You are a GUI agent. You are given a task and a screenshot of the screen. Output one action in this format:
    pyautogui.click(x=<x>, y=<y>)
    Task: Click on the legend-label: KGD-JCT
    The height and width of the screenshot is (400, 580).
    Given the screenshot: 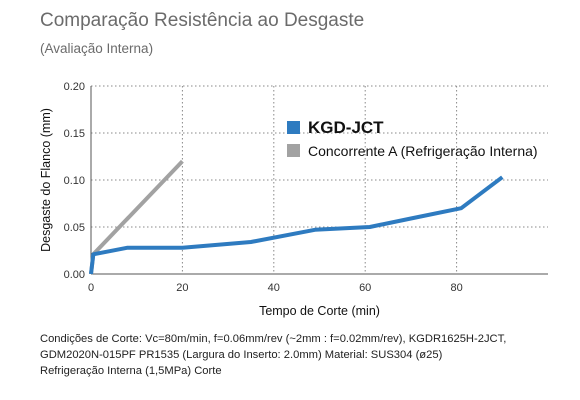 What is the action you would take?
    pyautogui.click(x=346, y=127)
    